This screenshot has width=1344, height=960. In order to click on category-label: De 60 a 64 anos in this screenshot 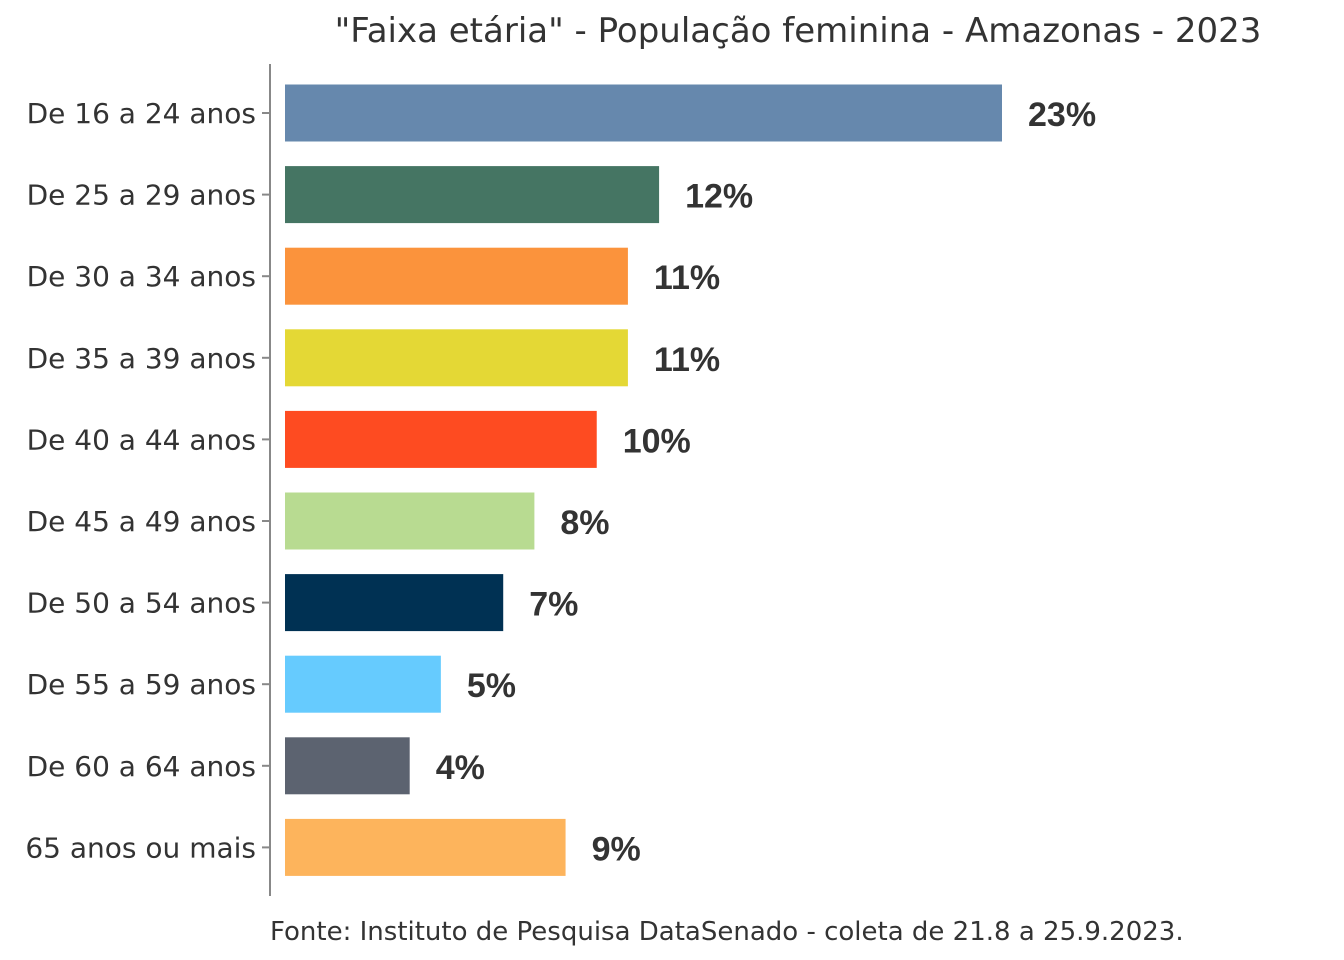, I will do `click(141, 766)`.